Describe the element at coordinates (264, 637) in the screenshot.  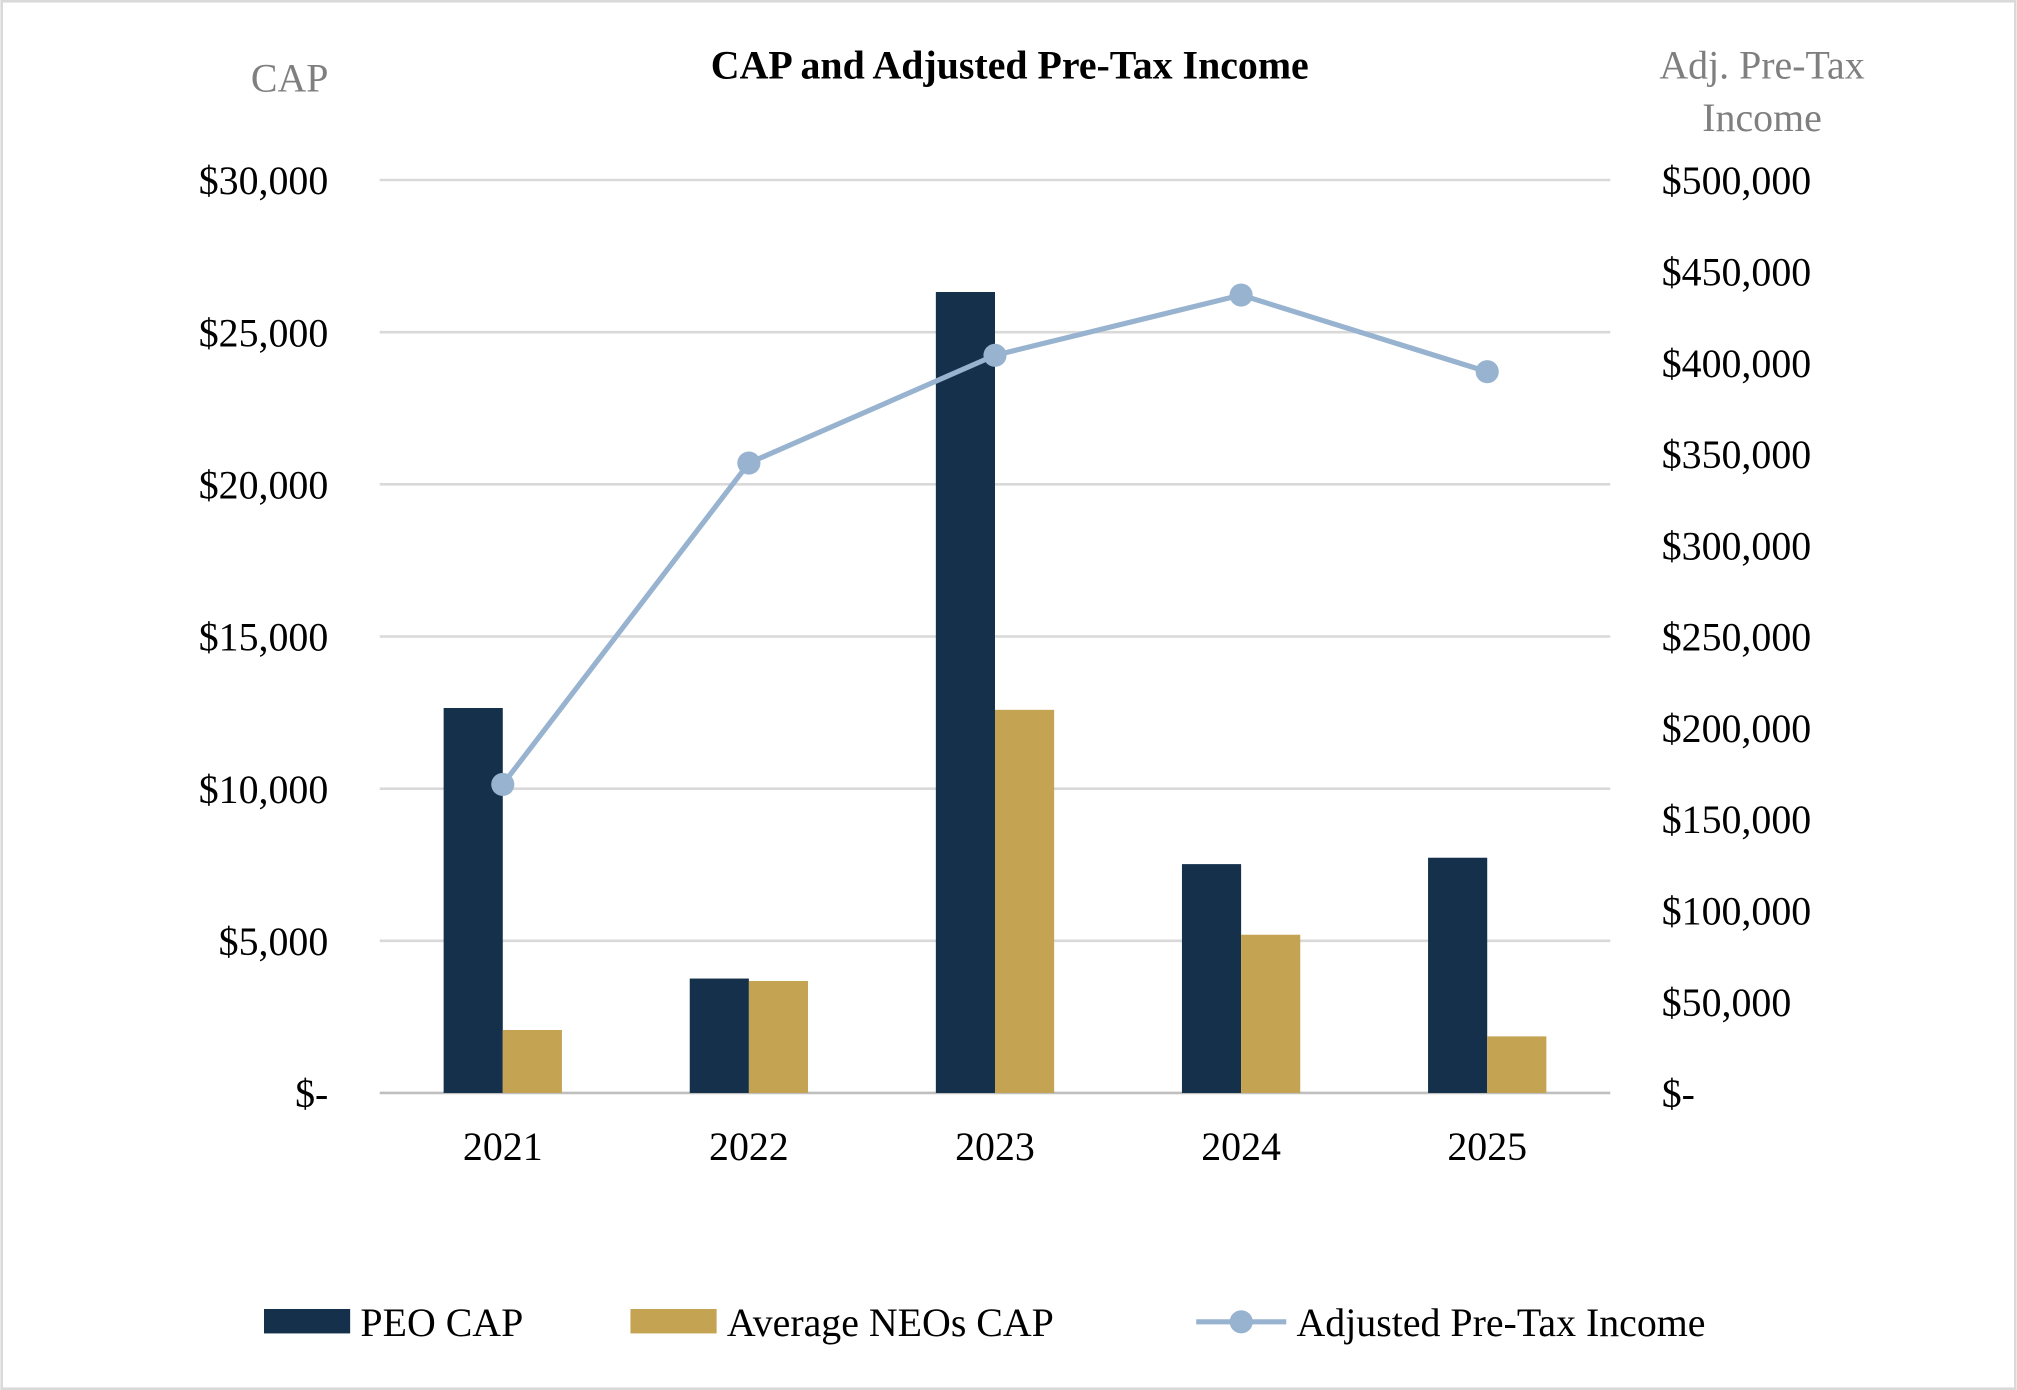
I see `left-tick-label: $15,000` at that location.